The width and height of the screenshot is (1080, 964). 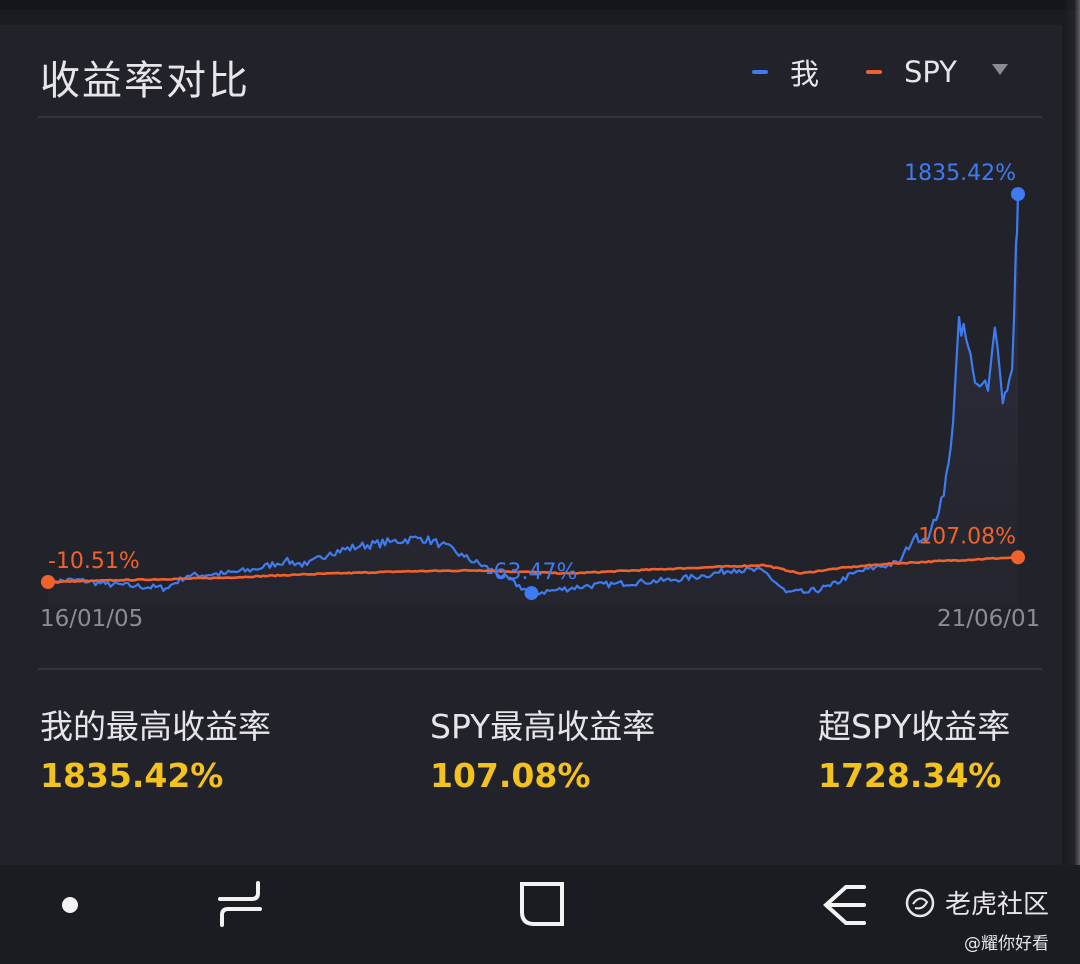 What do you see at coordinates (240, 906) in the screenshot?
I see `recent-apps-icon` at bounding box center [240, 906].